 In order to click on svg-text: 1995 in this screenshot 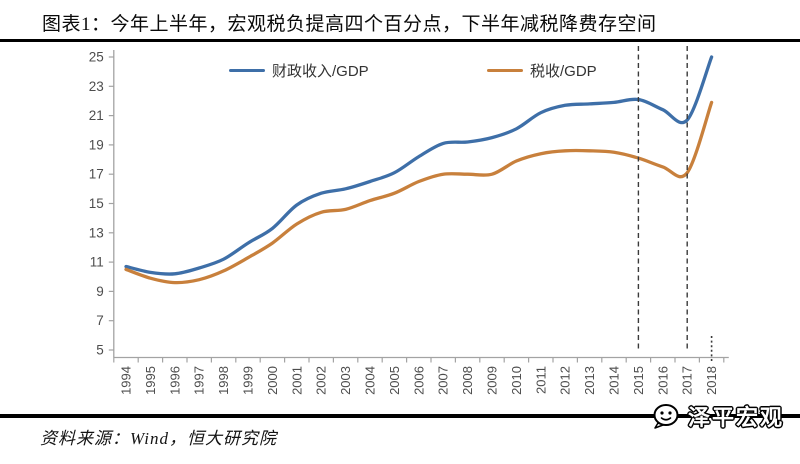, I will do `click(150, 380)`.